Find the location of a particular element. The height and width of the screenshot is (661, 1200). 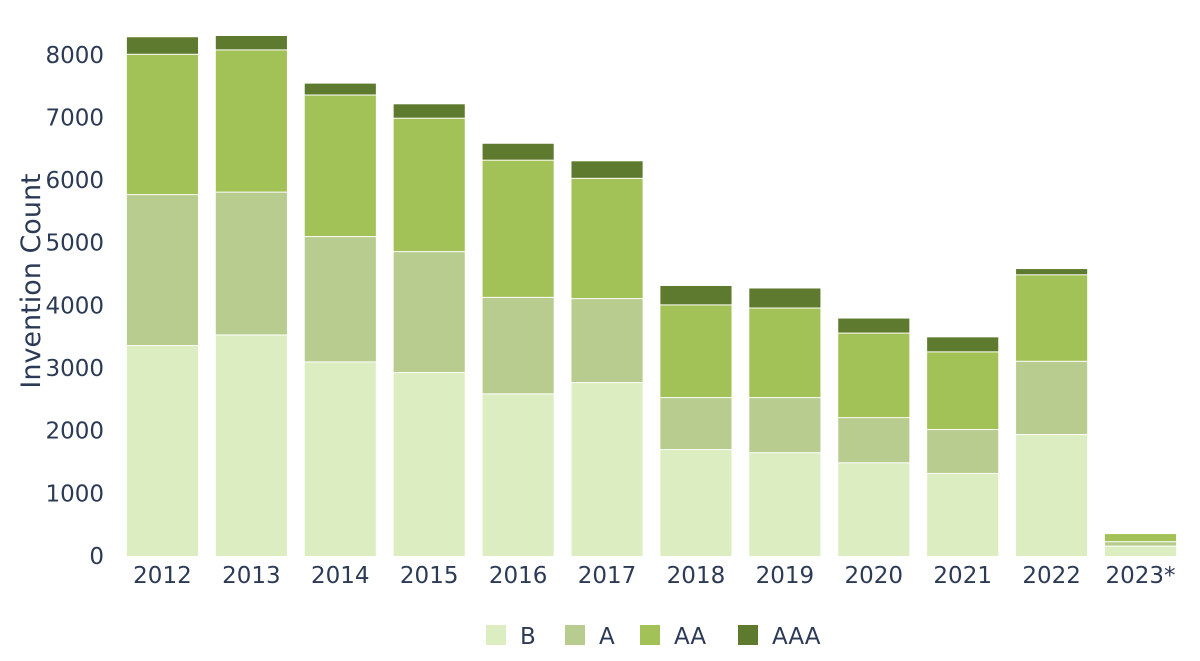

y-axis-title-group: Invention Count is located at coordinates (31, 280).